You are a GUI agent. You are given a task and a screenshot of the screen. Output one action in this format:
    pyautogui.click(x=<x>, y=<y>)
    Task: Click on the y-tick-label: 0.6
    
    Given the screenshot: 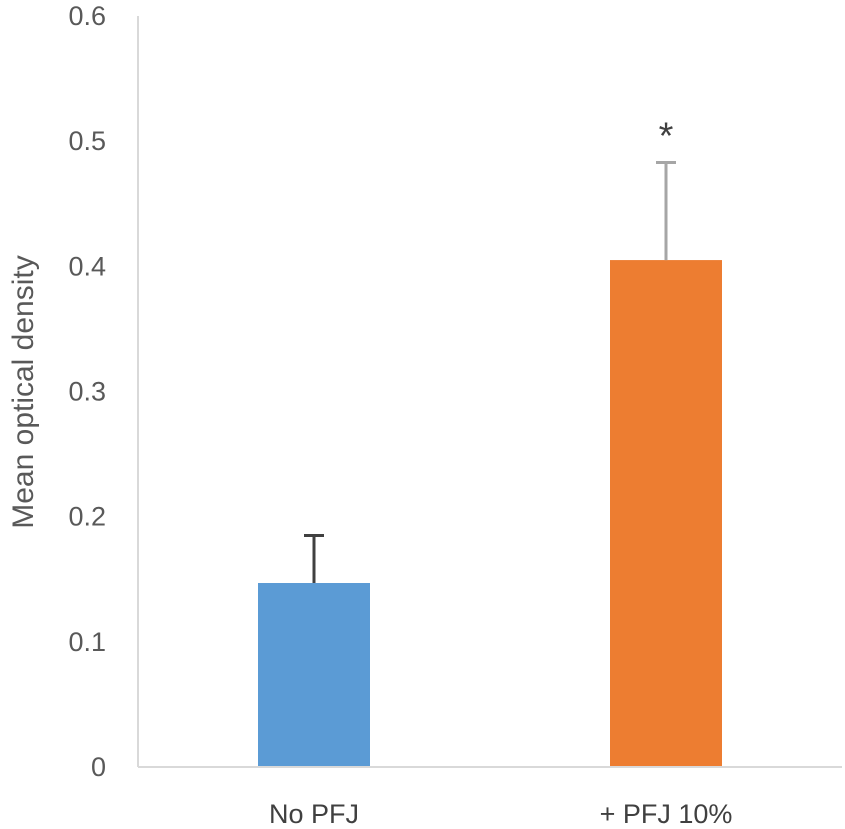 What is the action you would take?
    pyautogui.click(x=87, y=16)
    